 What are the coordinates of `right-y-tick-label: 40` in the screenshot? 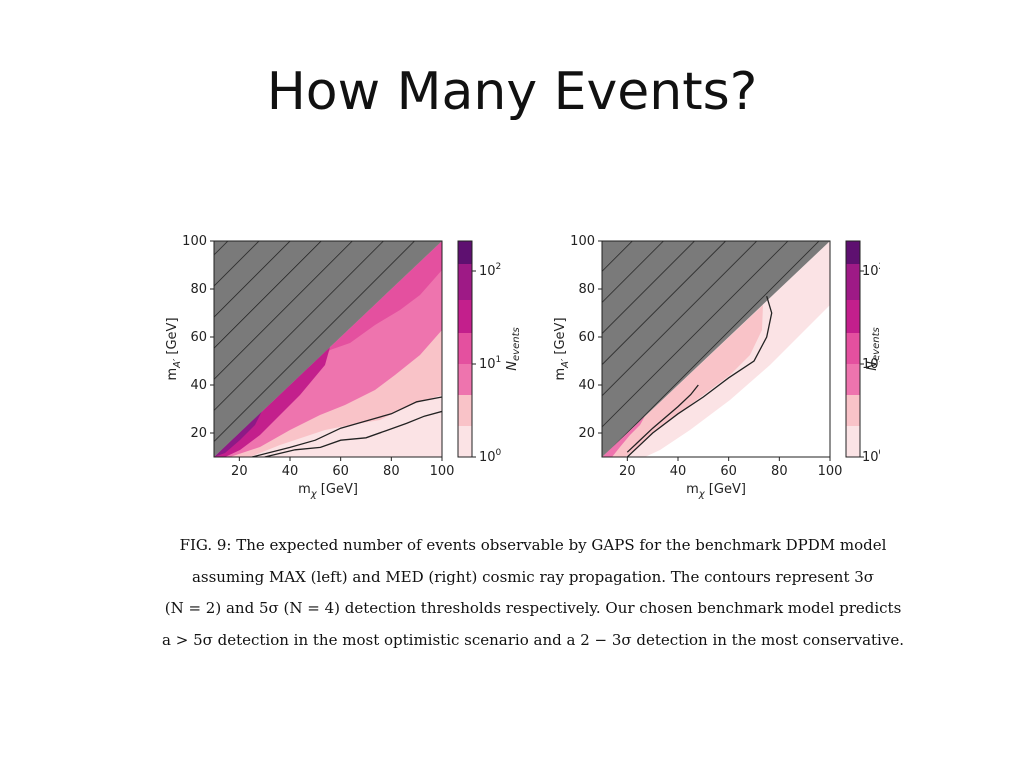 It's located at (586, 385).